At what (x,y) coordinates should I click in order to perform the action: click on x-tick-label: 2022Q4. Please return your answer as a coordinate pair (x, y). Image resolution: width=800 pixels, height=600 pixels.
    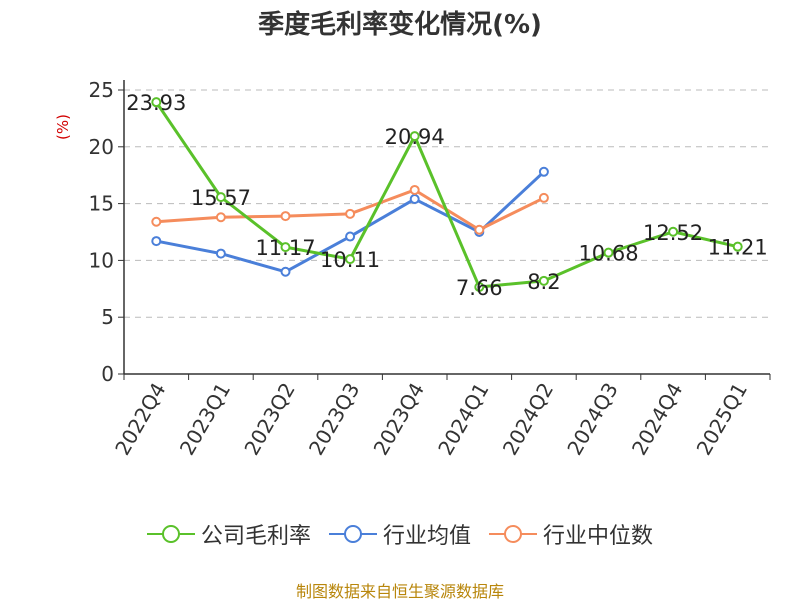
    Looking at the image, I should click on (140, 419).